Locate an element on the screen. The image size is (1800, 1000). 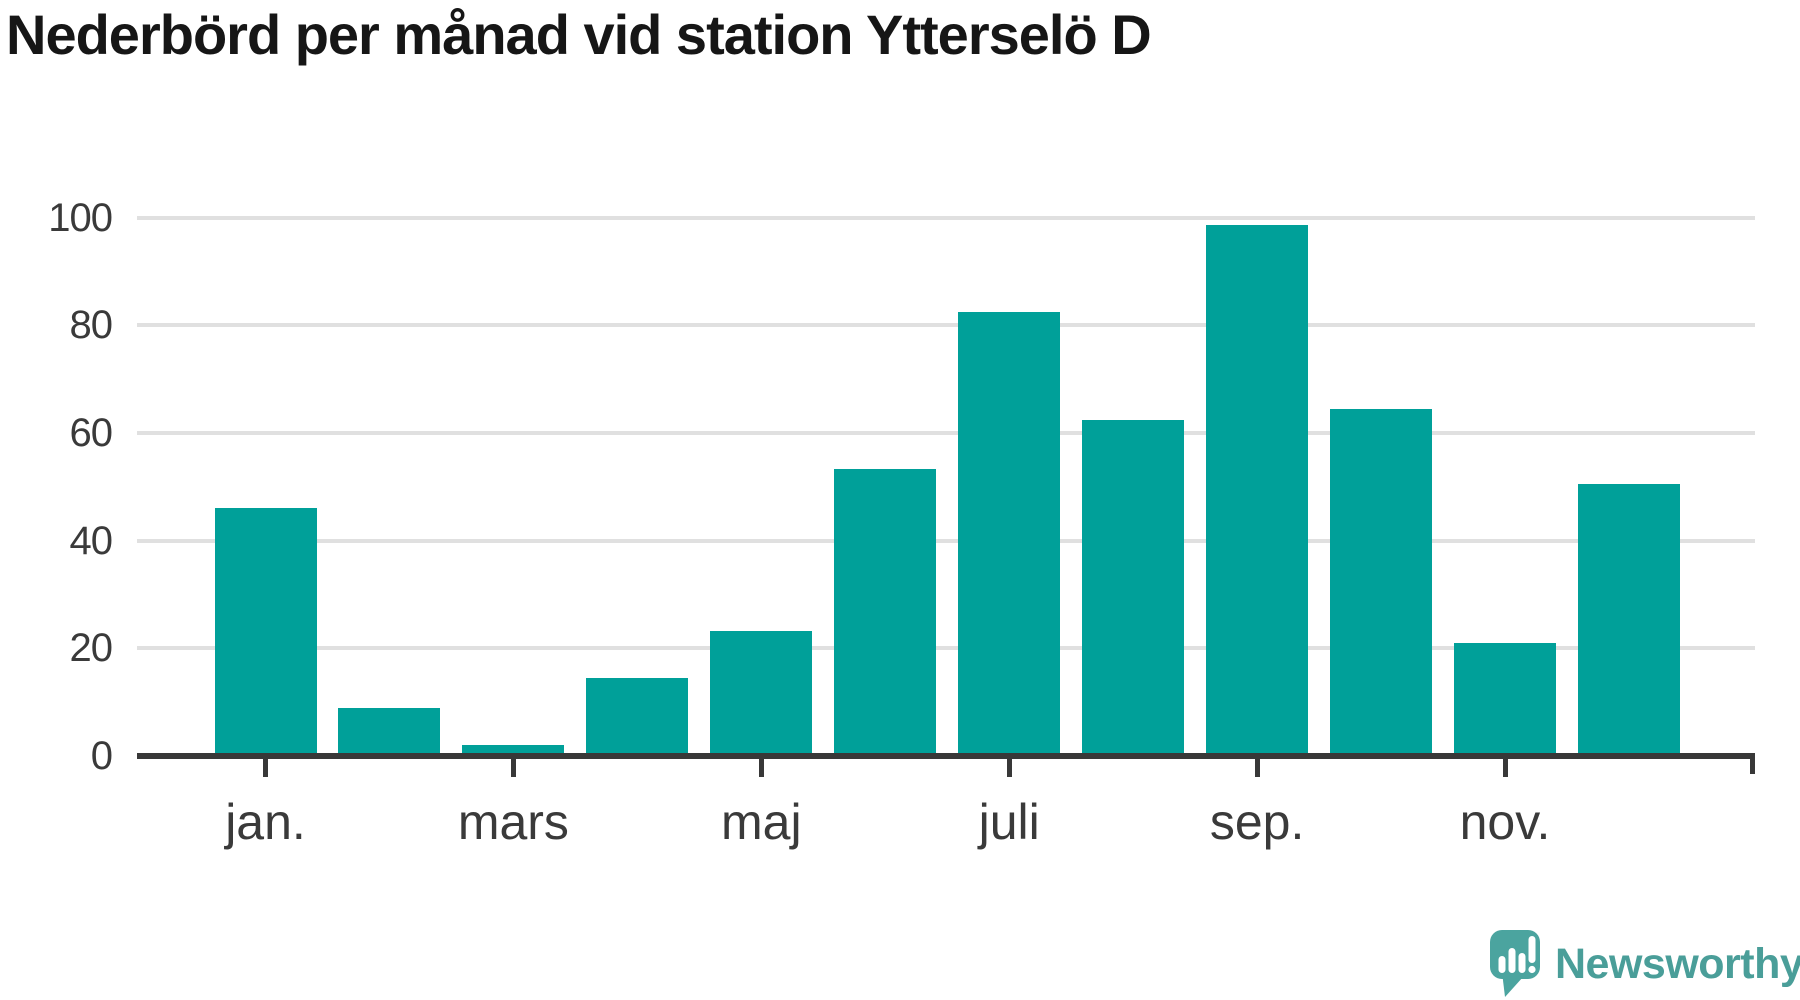
y-tick-label-40: 40 is located at coordinates (91, 540).